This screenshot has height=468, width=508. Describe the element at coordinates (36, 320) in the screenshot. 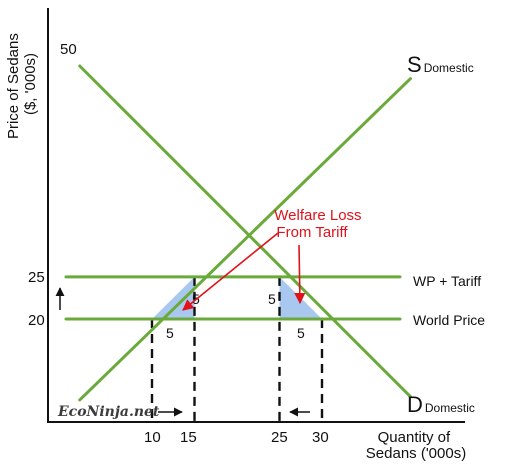

I see `y-tick-label-20: 20` at that location.